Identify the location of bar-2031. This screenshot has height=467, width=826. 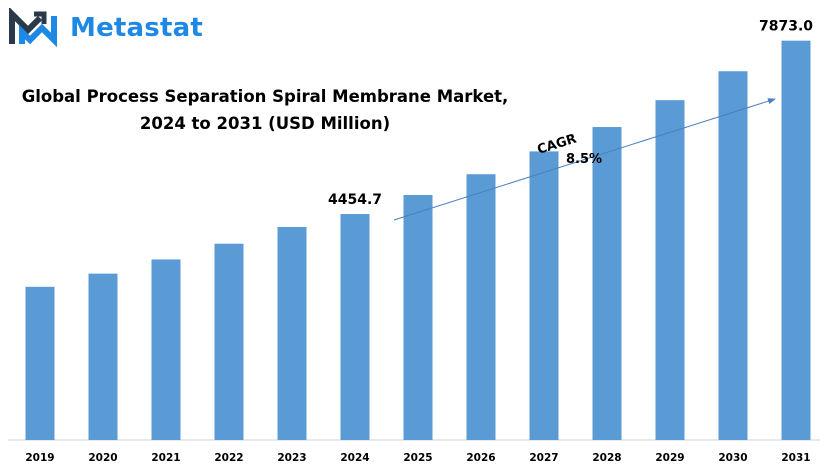
(796, 240).